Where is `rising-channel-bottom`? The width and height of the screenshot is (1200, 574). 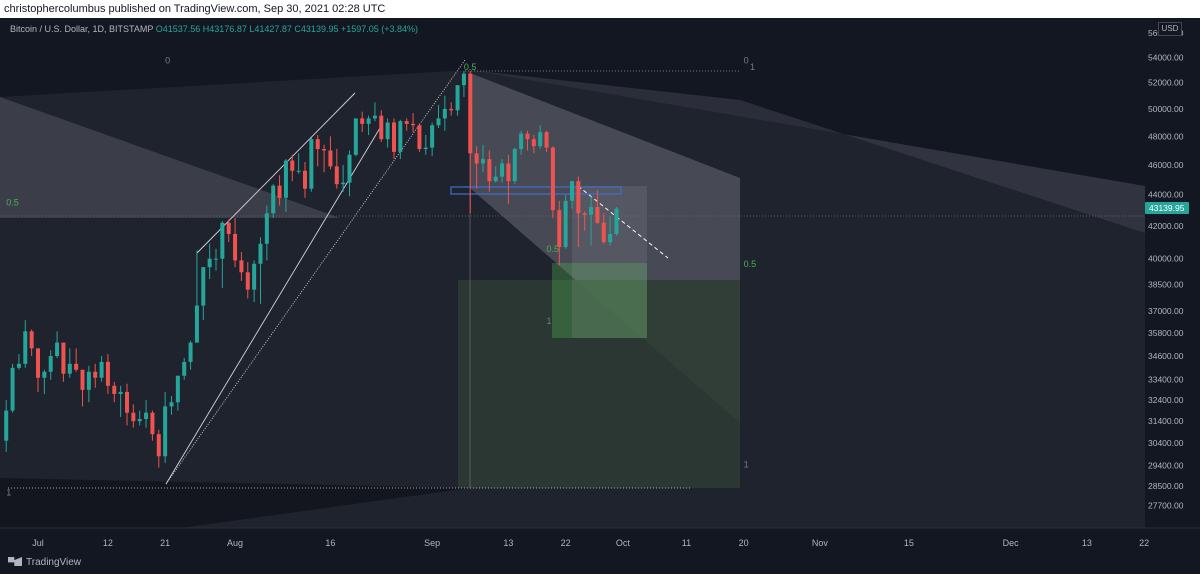
rising-channel-bottom is located at coordinates (273, 306).